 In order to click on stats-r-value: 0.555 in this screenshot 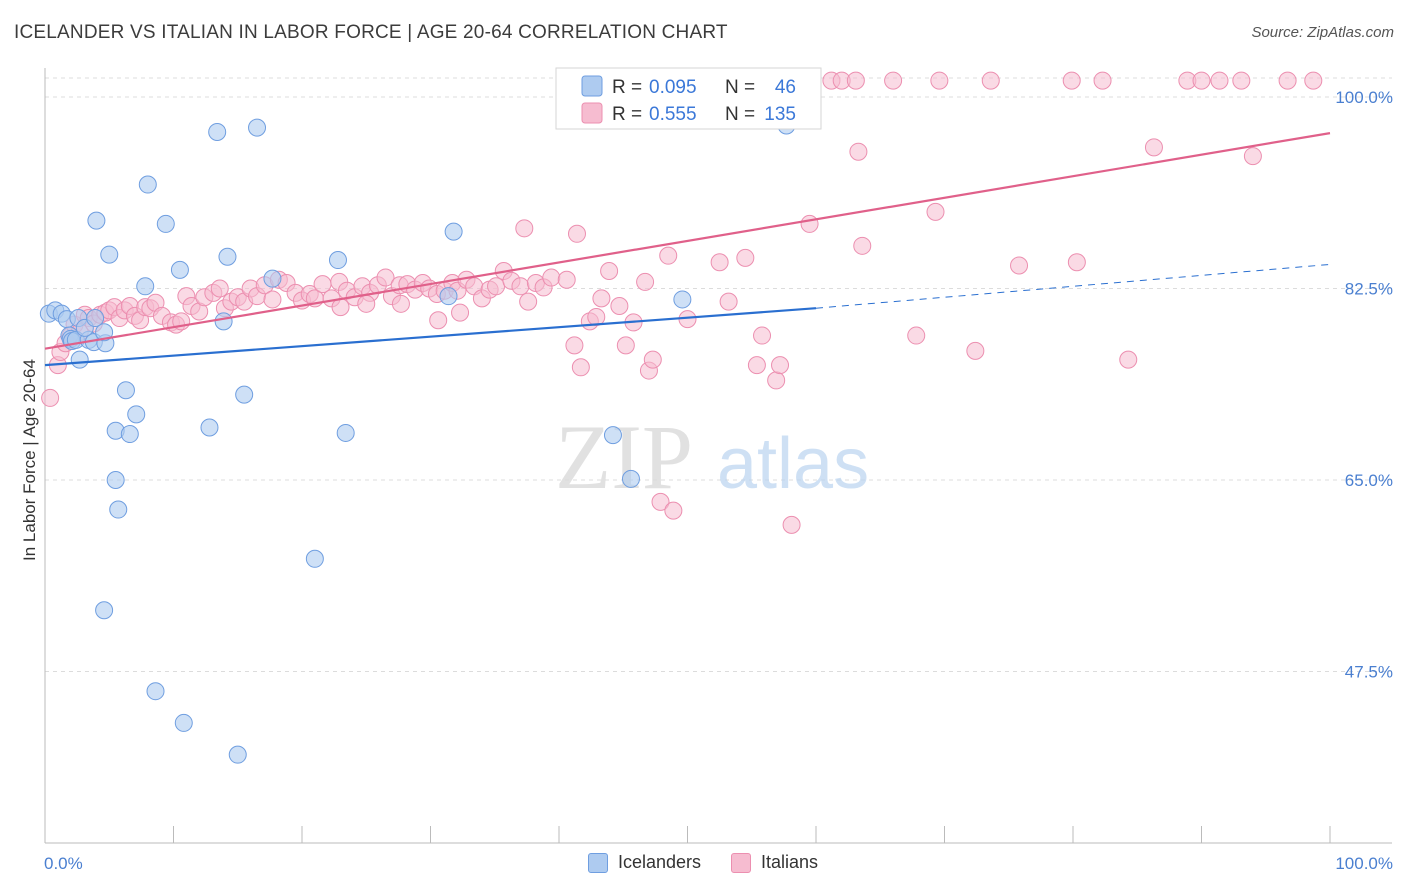, I will do `click(673, 114)`.